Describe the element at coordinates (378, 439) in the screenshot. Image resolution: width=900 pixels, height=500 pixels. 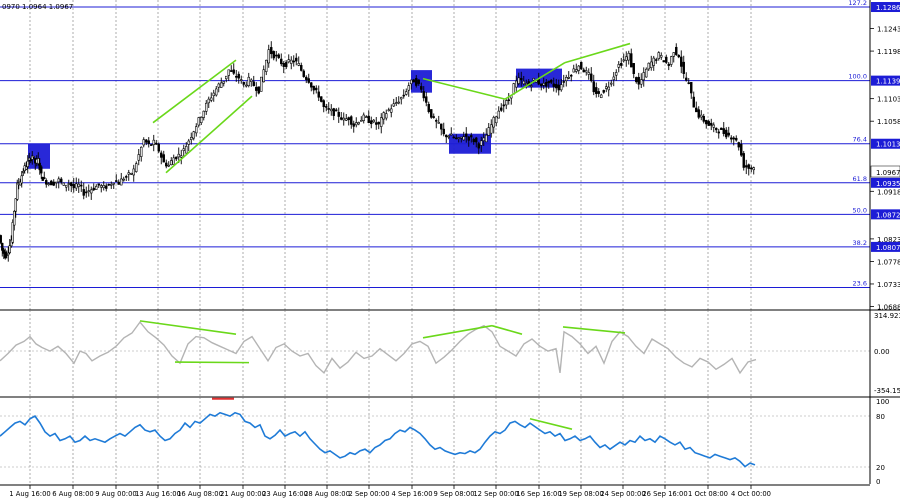
I see `stochastic-line` at that location.